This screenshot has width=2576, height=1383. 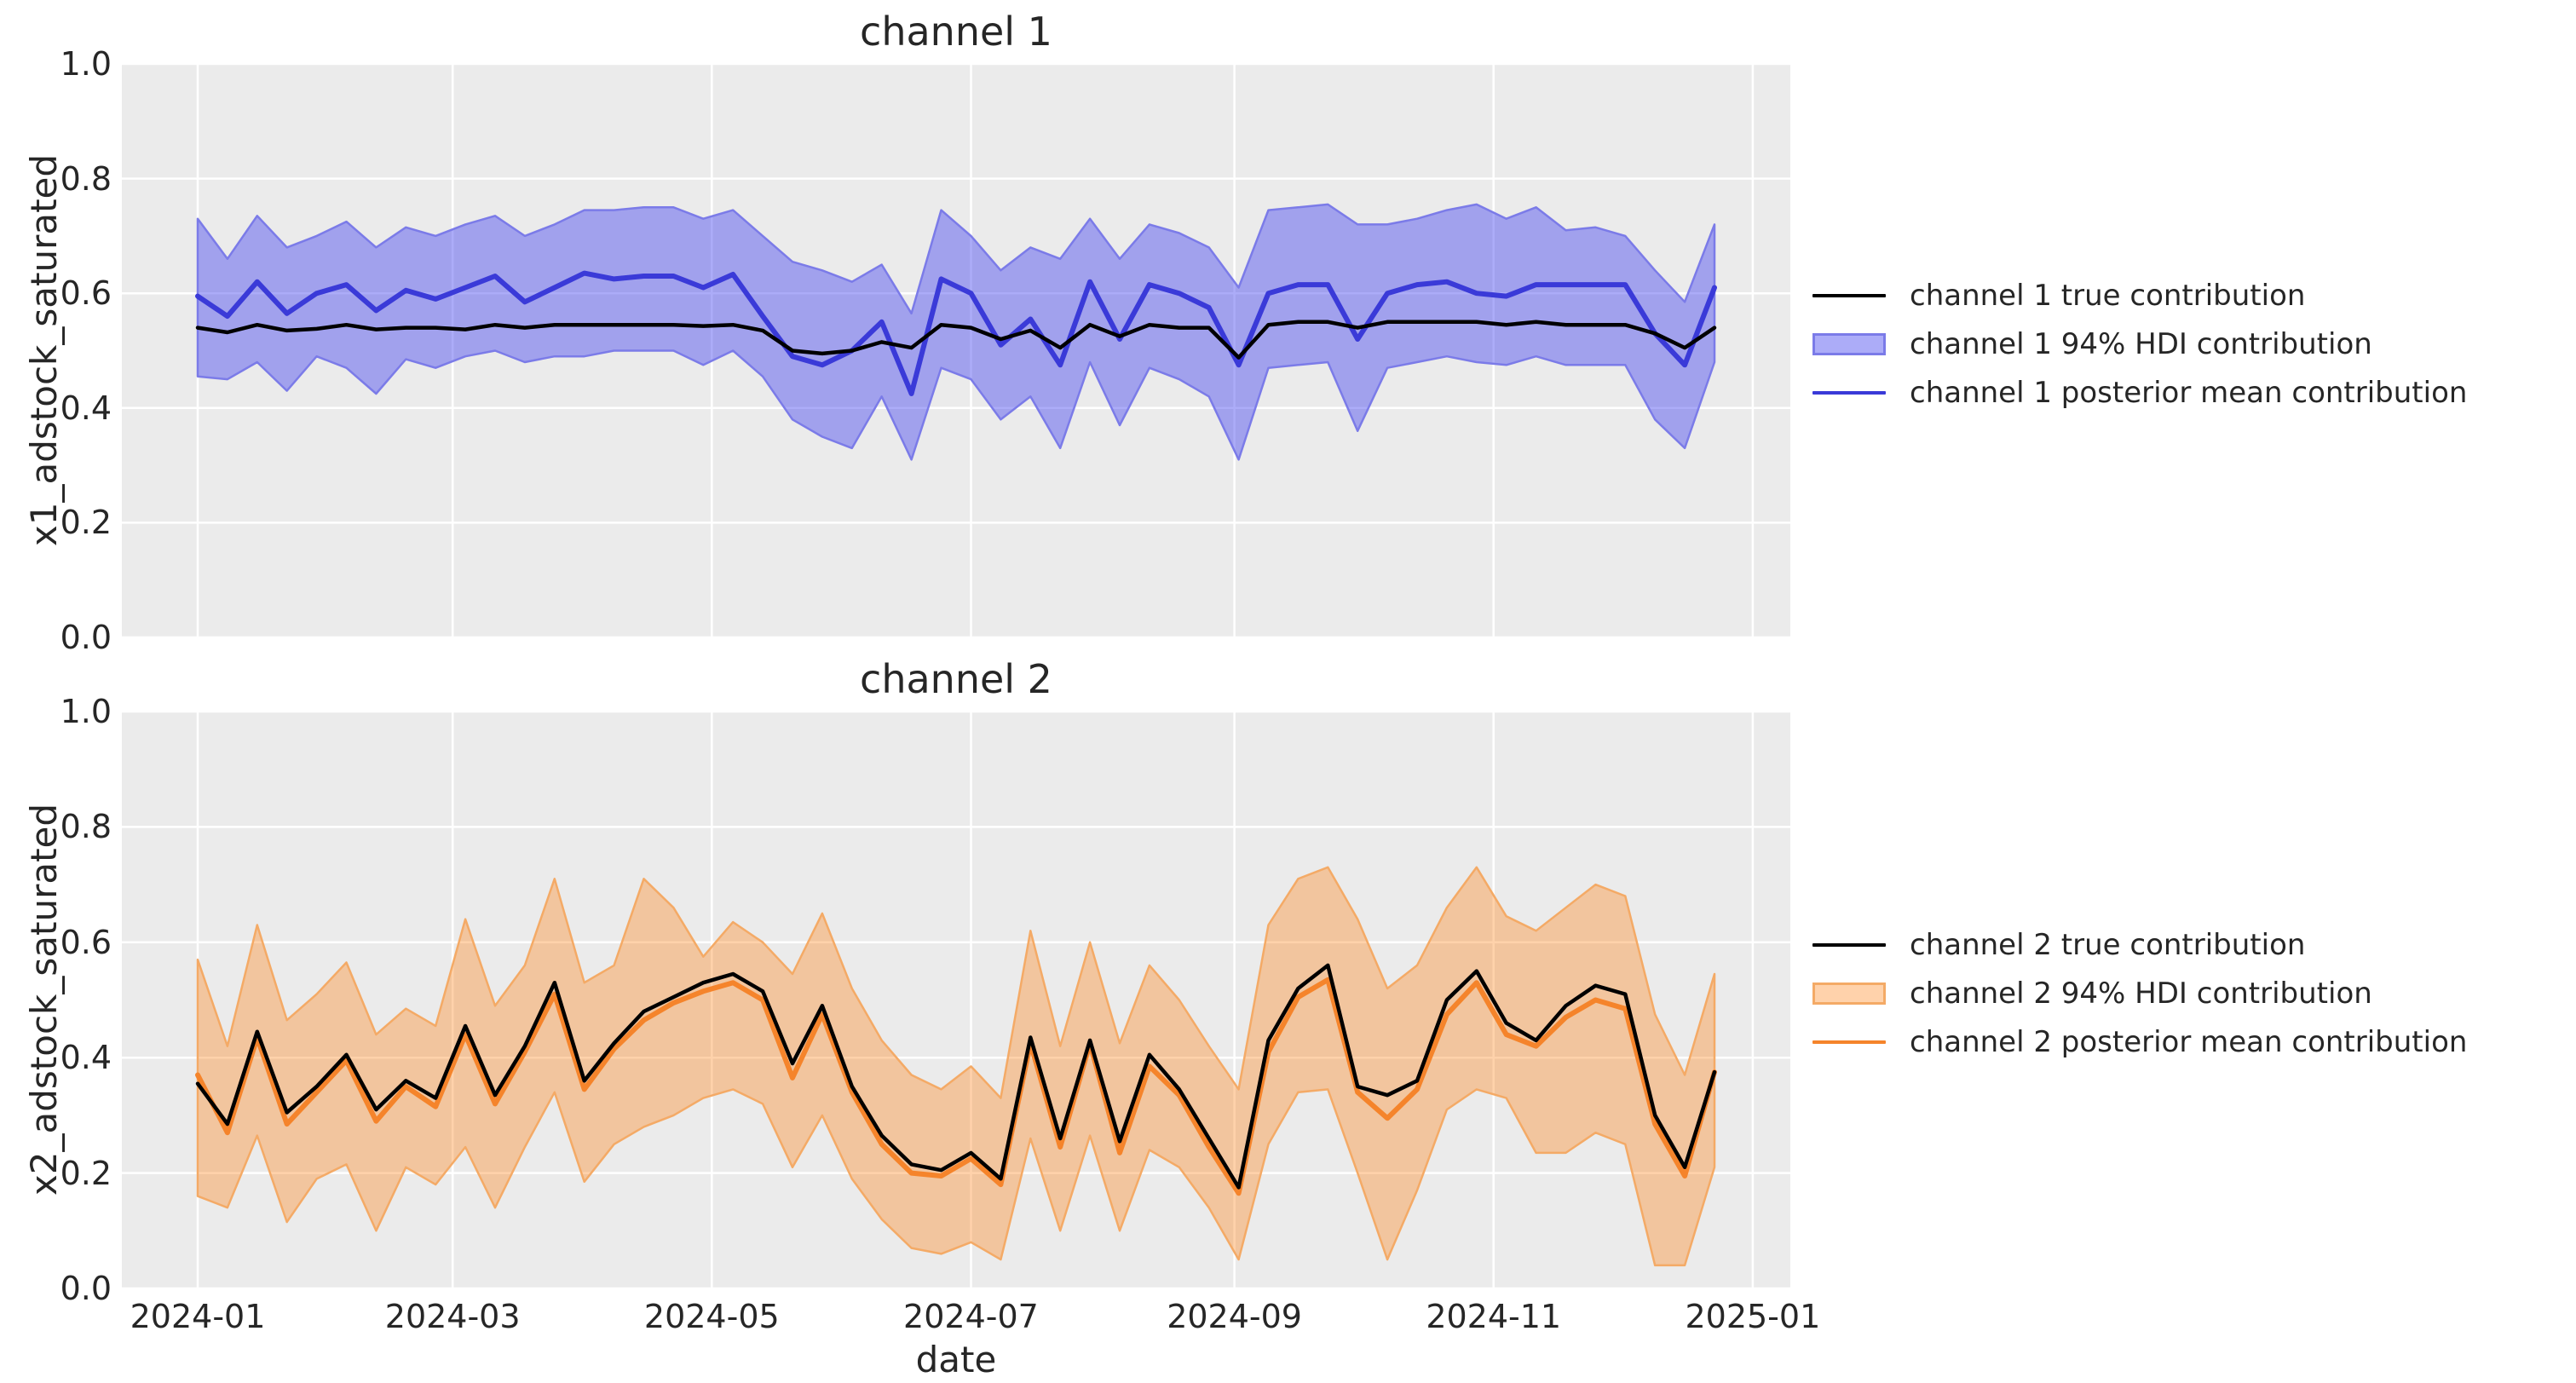 I want to click on legend-item: channel 2 94% HDI contribution, so click(x=2139, y=993).